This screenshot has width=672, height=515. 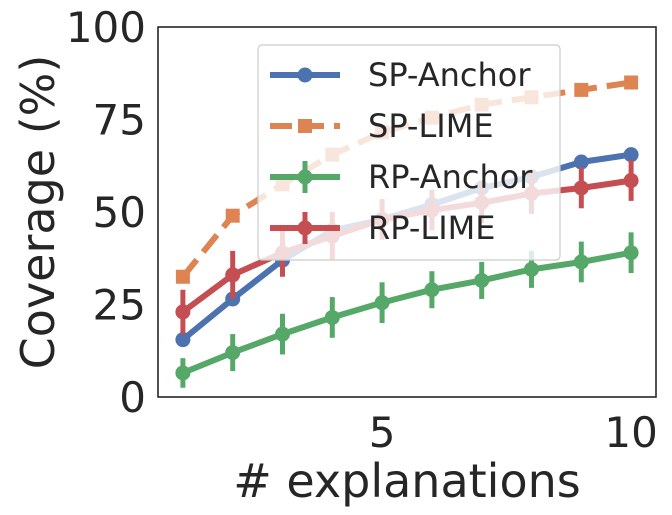 I want to click on legend-label: SP-Anchor, so click(x=449, y=75).